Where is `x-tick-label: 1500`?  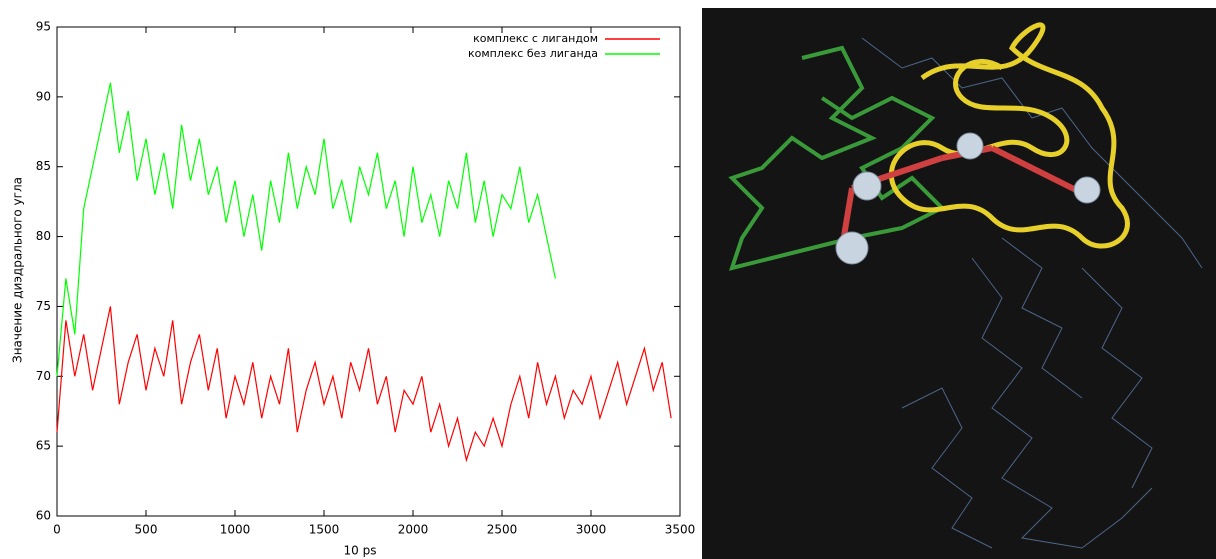
x-tick-label: 1500 is located at coordinates (324, 530).